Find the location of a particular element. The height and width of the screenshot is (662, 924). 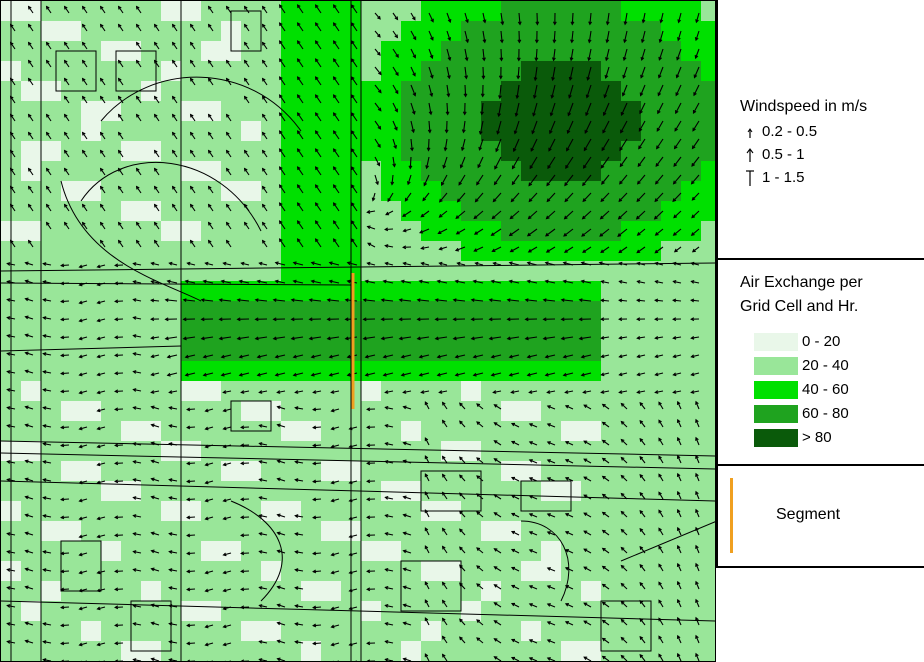

building-outline is located at coordinates (76, 71).